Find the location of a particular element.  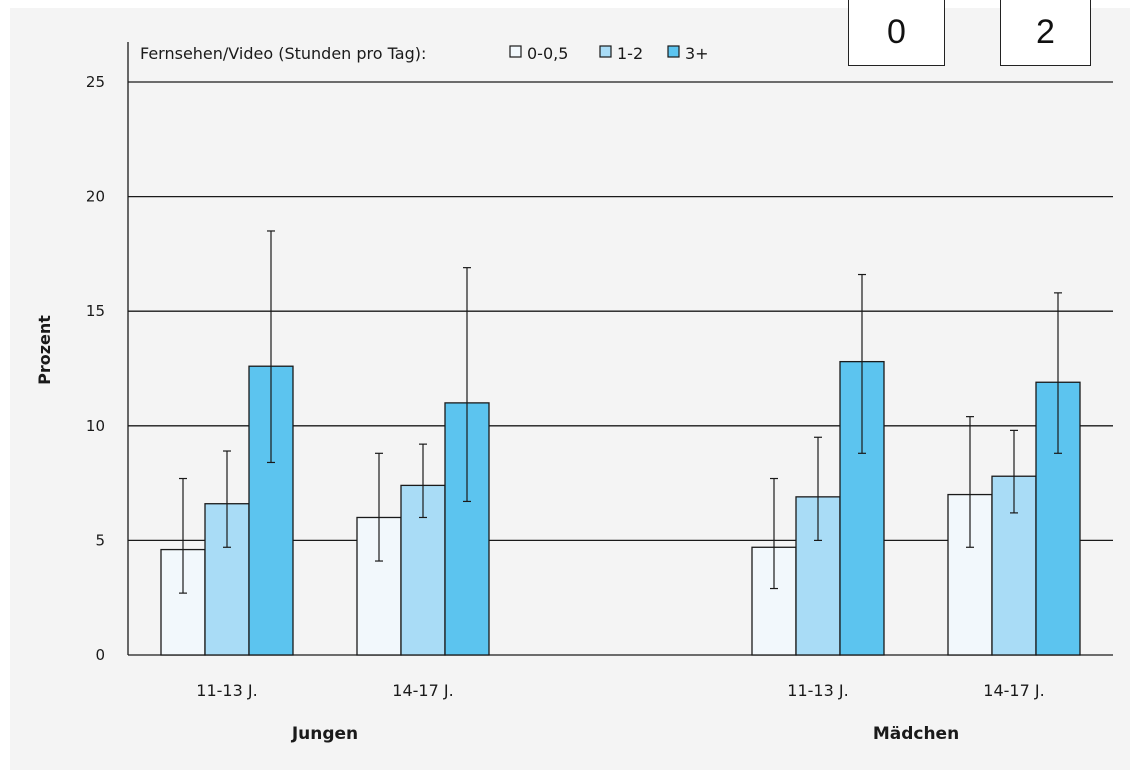

x-group-label: Jungen is located at coordinates (324, 734).